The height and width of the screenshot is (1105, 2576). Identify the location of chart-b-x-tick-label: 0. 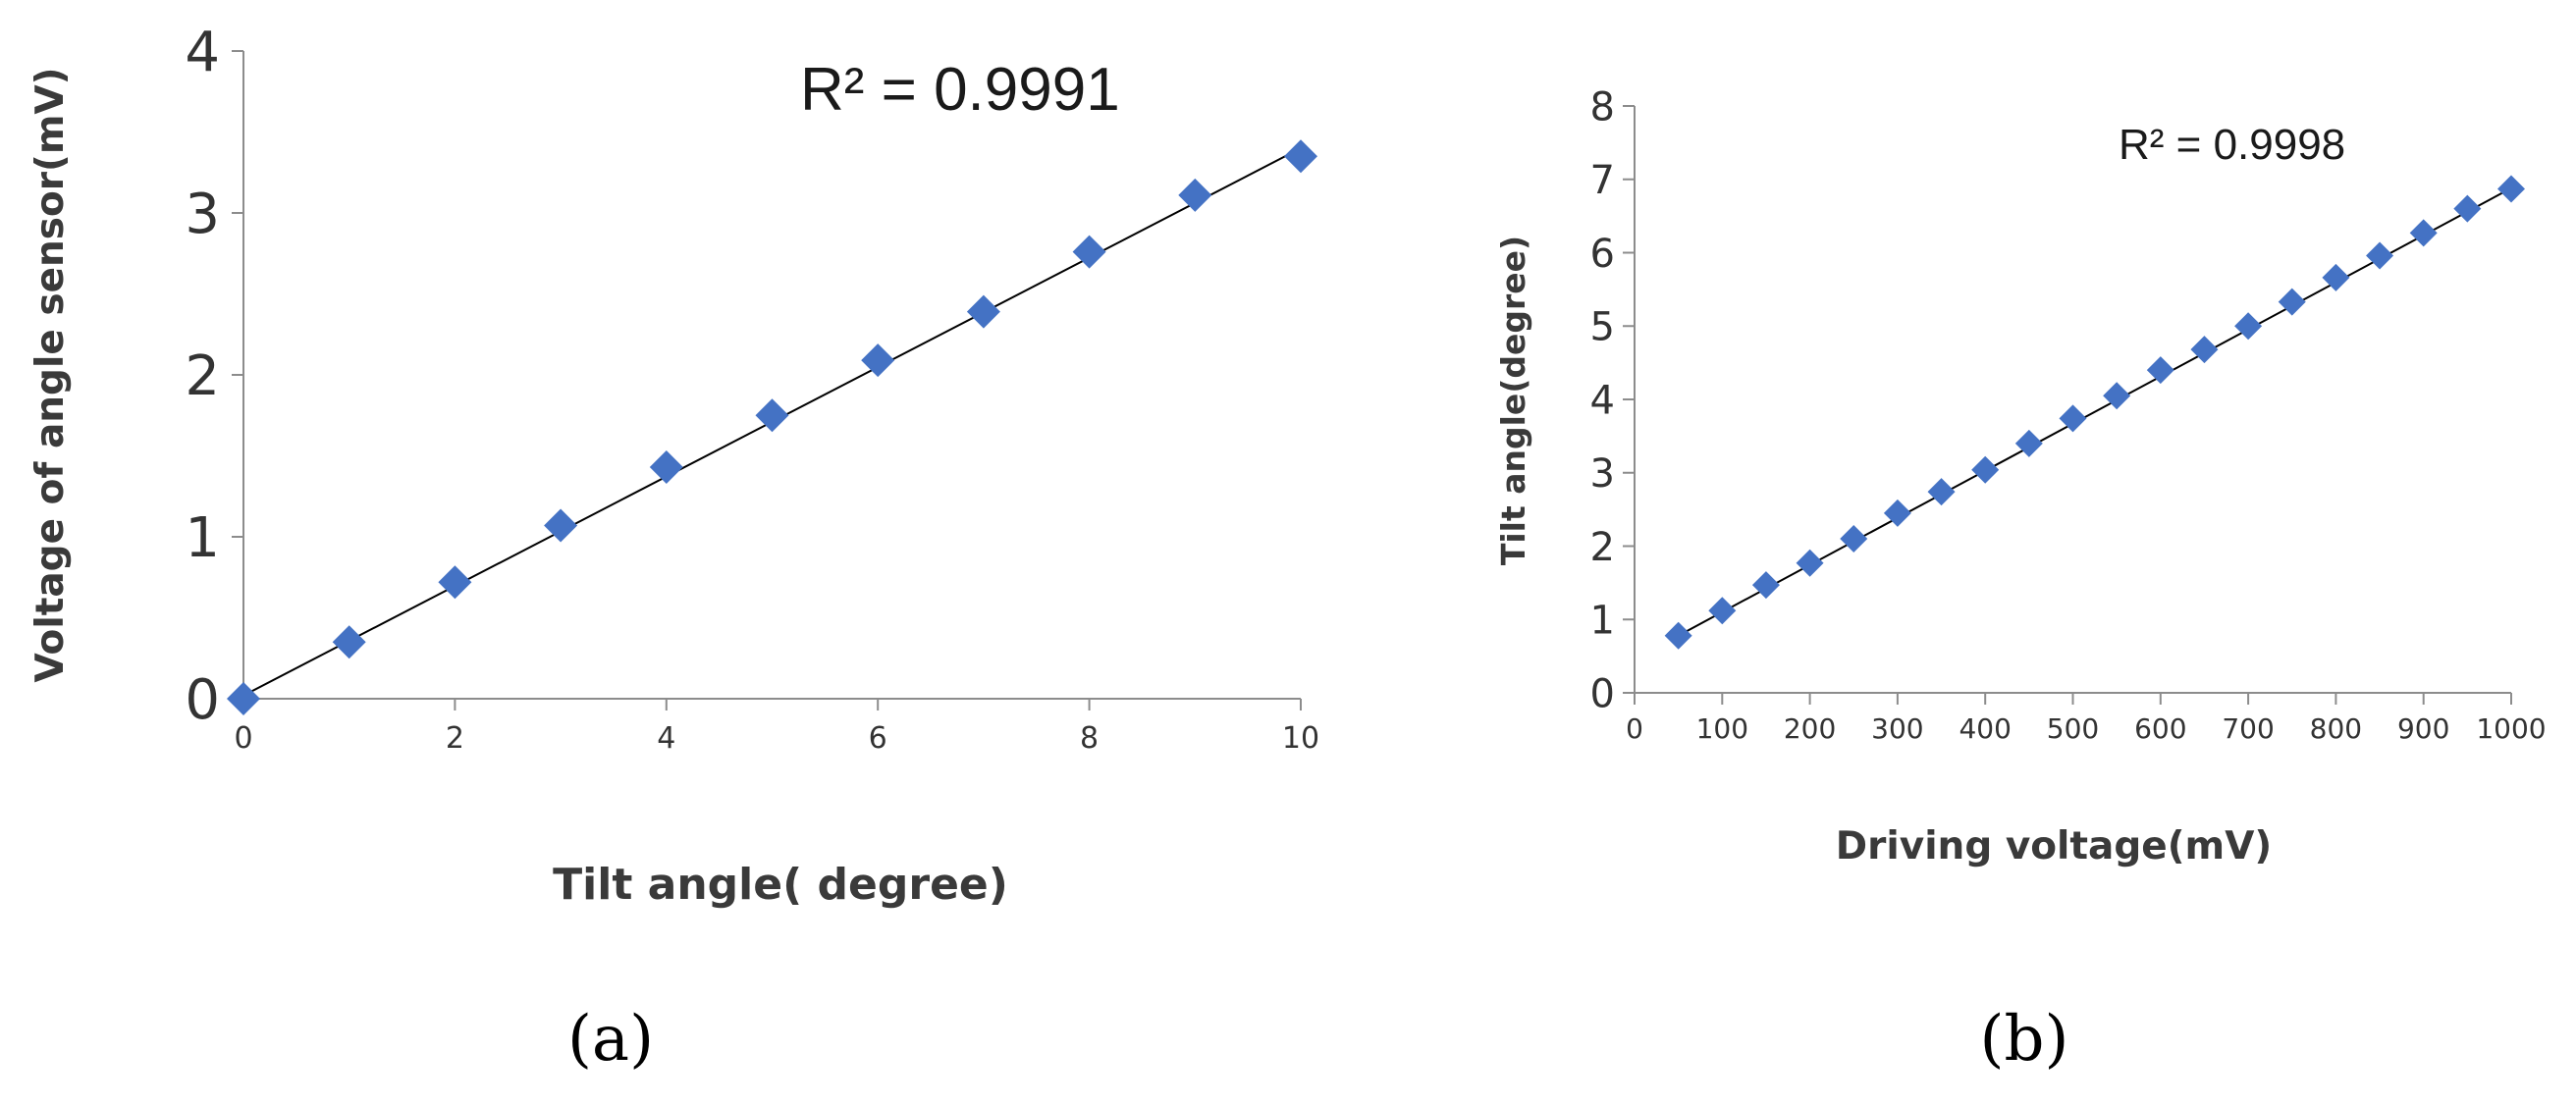
(1634, 728).